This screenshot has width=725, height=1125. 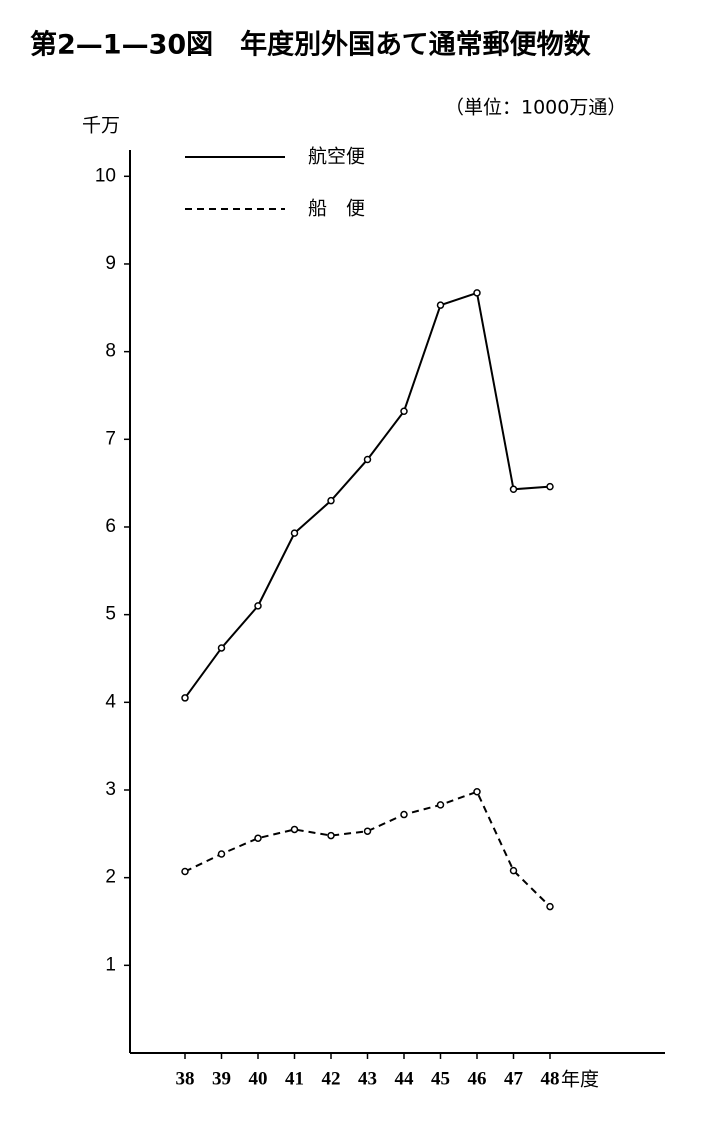 I want to click on y-tick-label: 7, so click(x=110, y=438).